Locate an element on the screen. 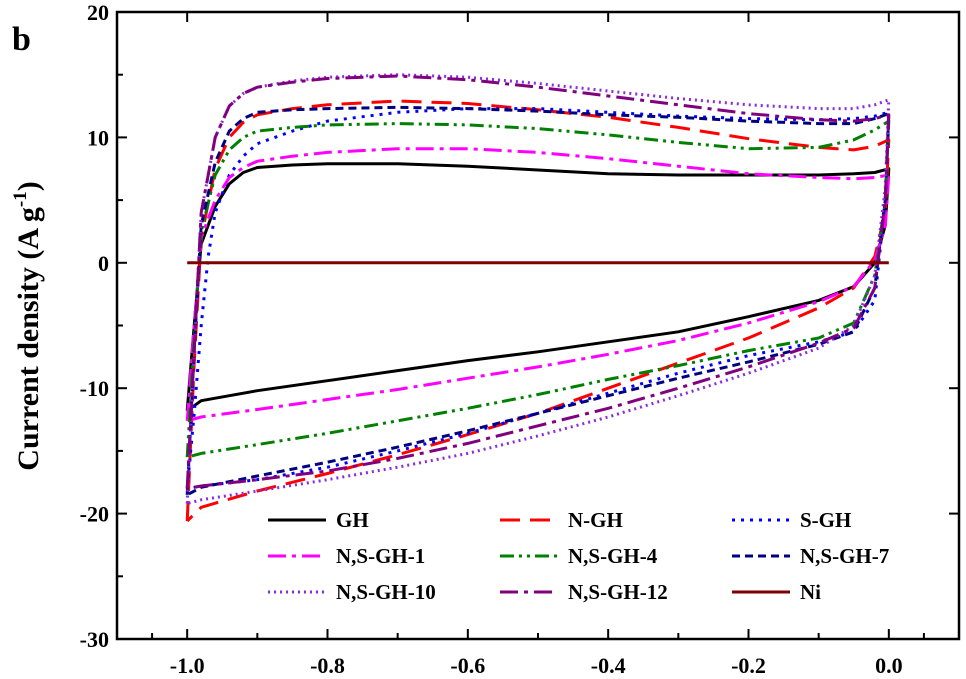 This screenshot has width=966, height=679. legend-label: Ni is located at coordinates (810, 592).